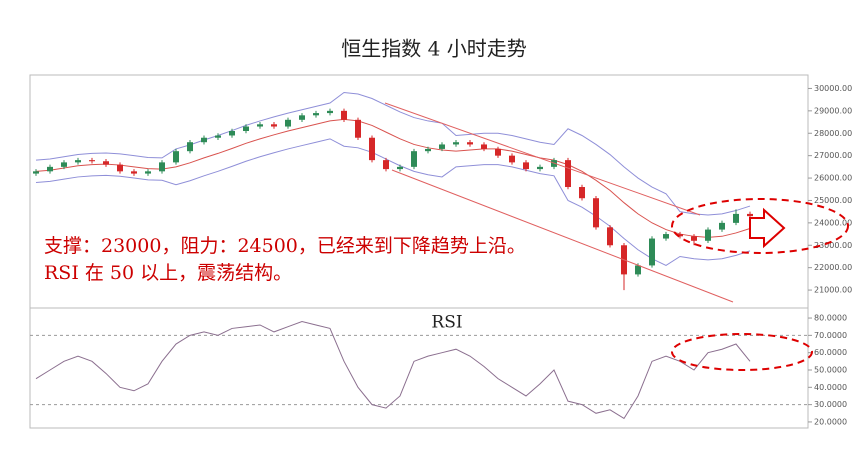  I want to click on y-tick-label: 24000.00, so click(833, 222).